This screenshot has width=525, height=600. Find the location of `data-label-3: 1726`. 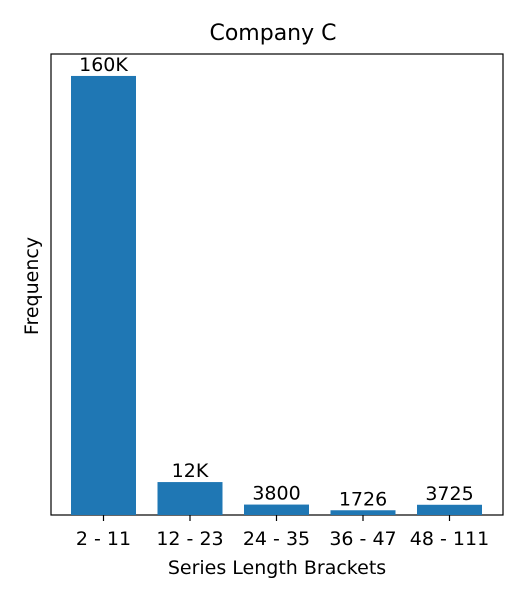

data-label-3: 1726 is located at coordinates (363, 499).